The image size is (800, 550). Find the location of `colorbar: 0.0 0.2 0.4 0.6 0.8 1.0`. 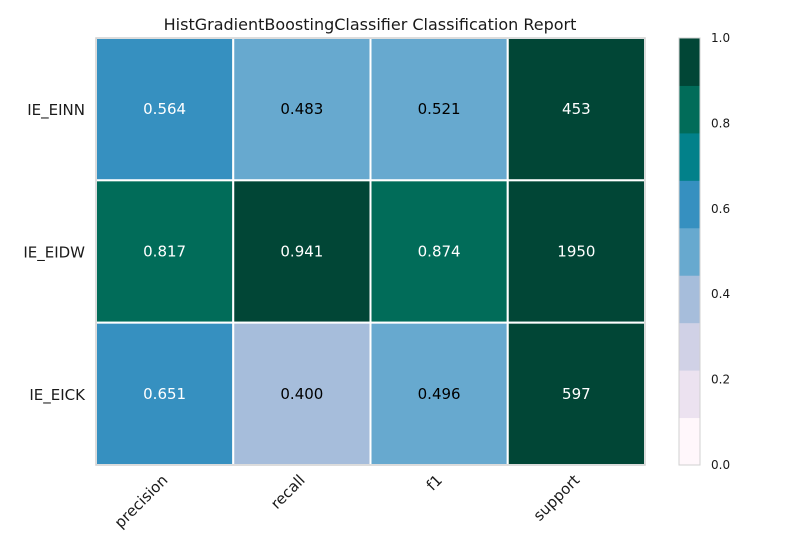

colorbar: 0.0 0.2 0.4 0.6 0.8 1.0 is located at coordinates (704, 251).